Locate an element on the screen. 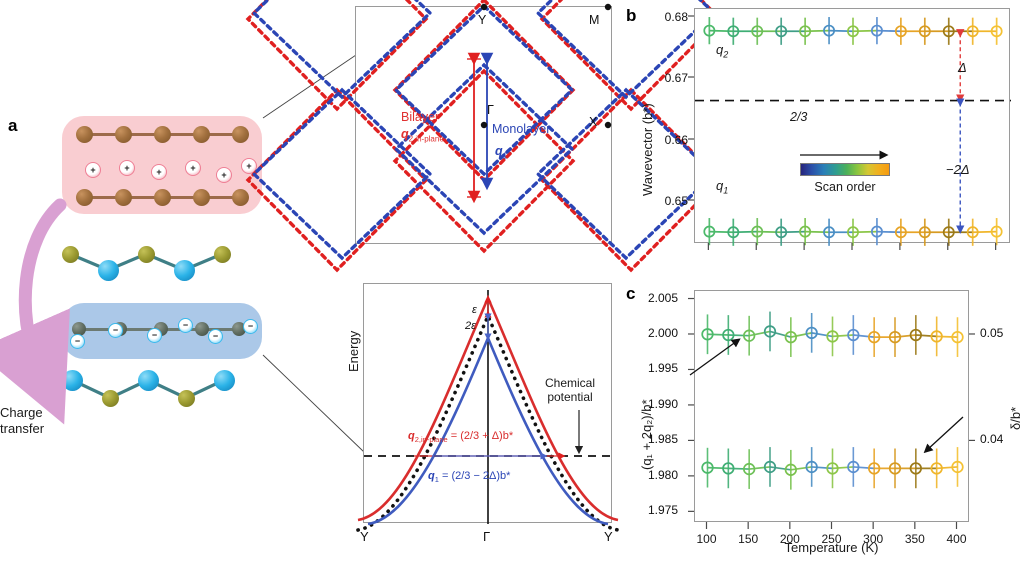  bz-bilayer-label: Bilayer is located at coordinates (420, 117).